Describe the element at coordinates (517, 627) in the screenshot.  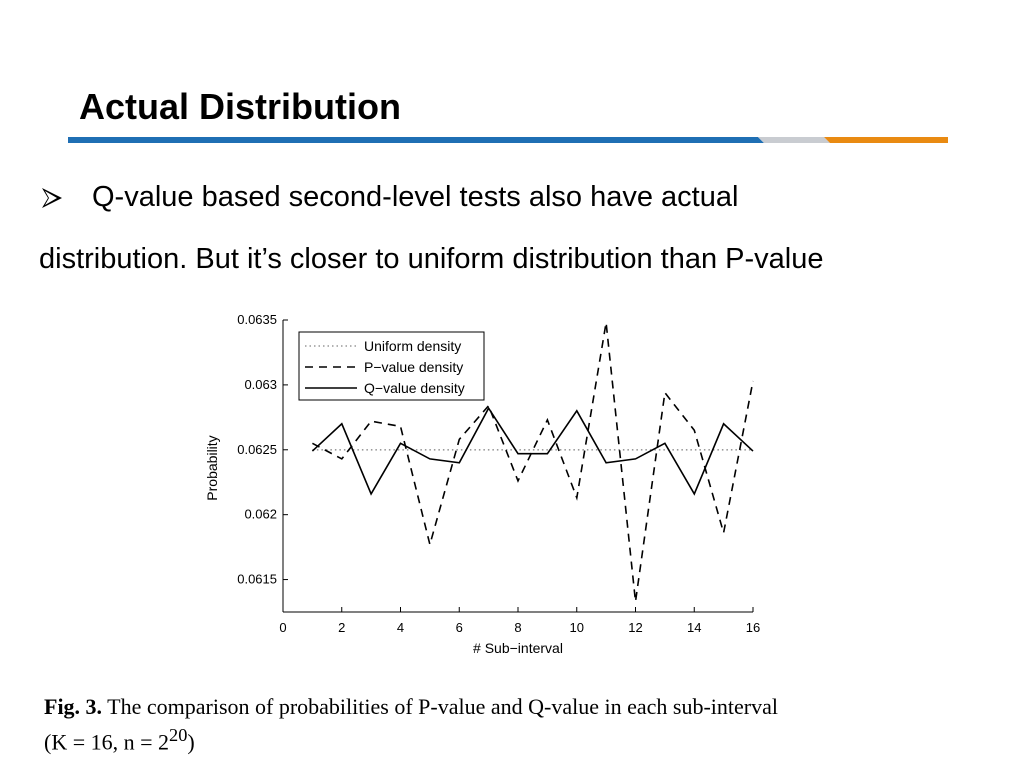
I see `x-tick-label: 8` at that location.